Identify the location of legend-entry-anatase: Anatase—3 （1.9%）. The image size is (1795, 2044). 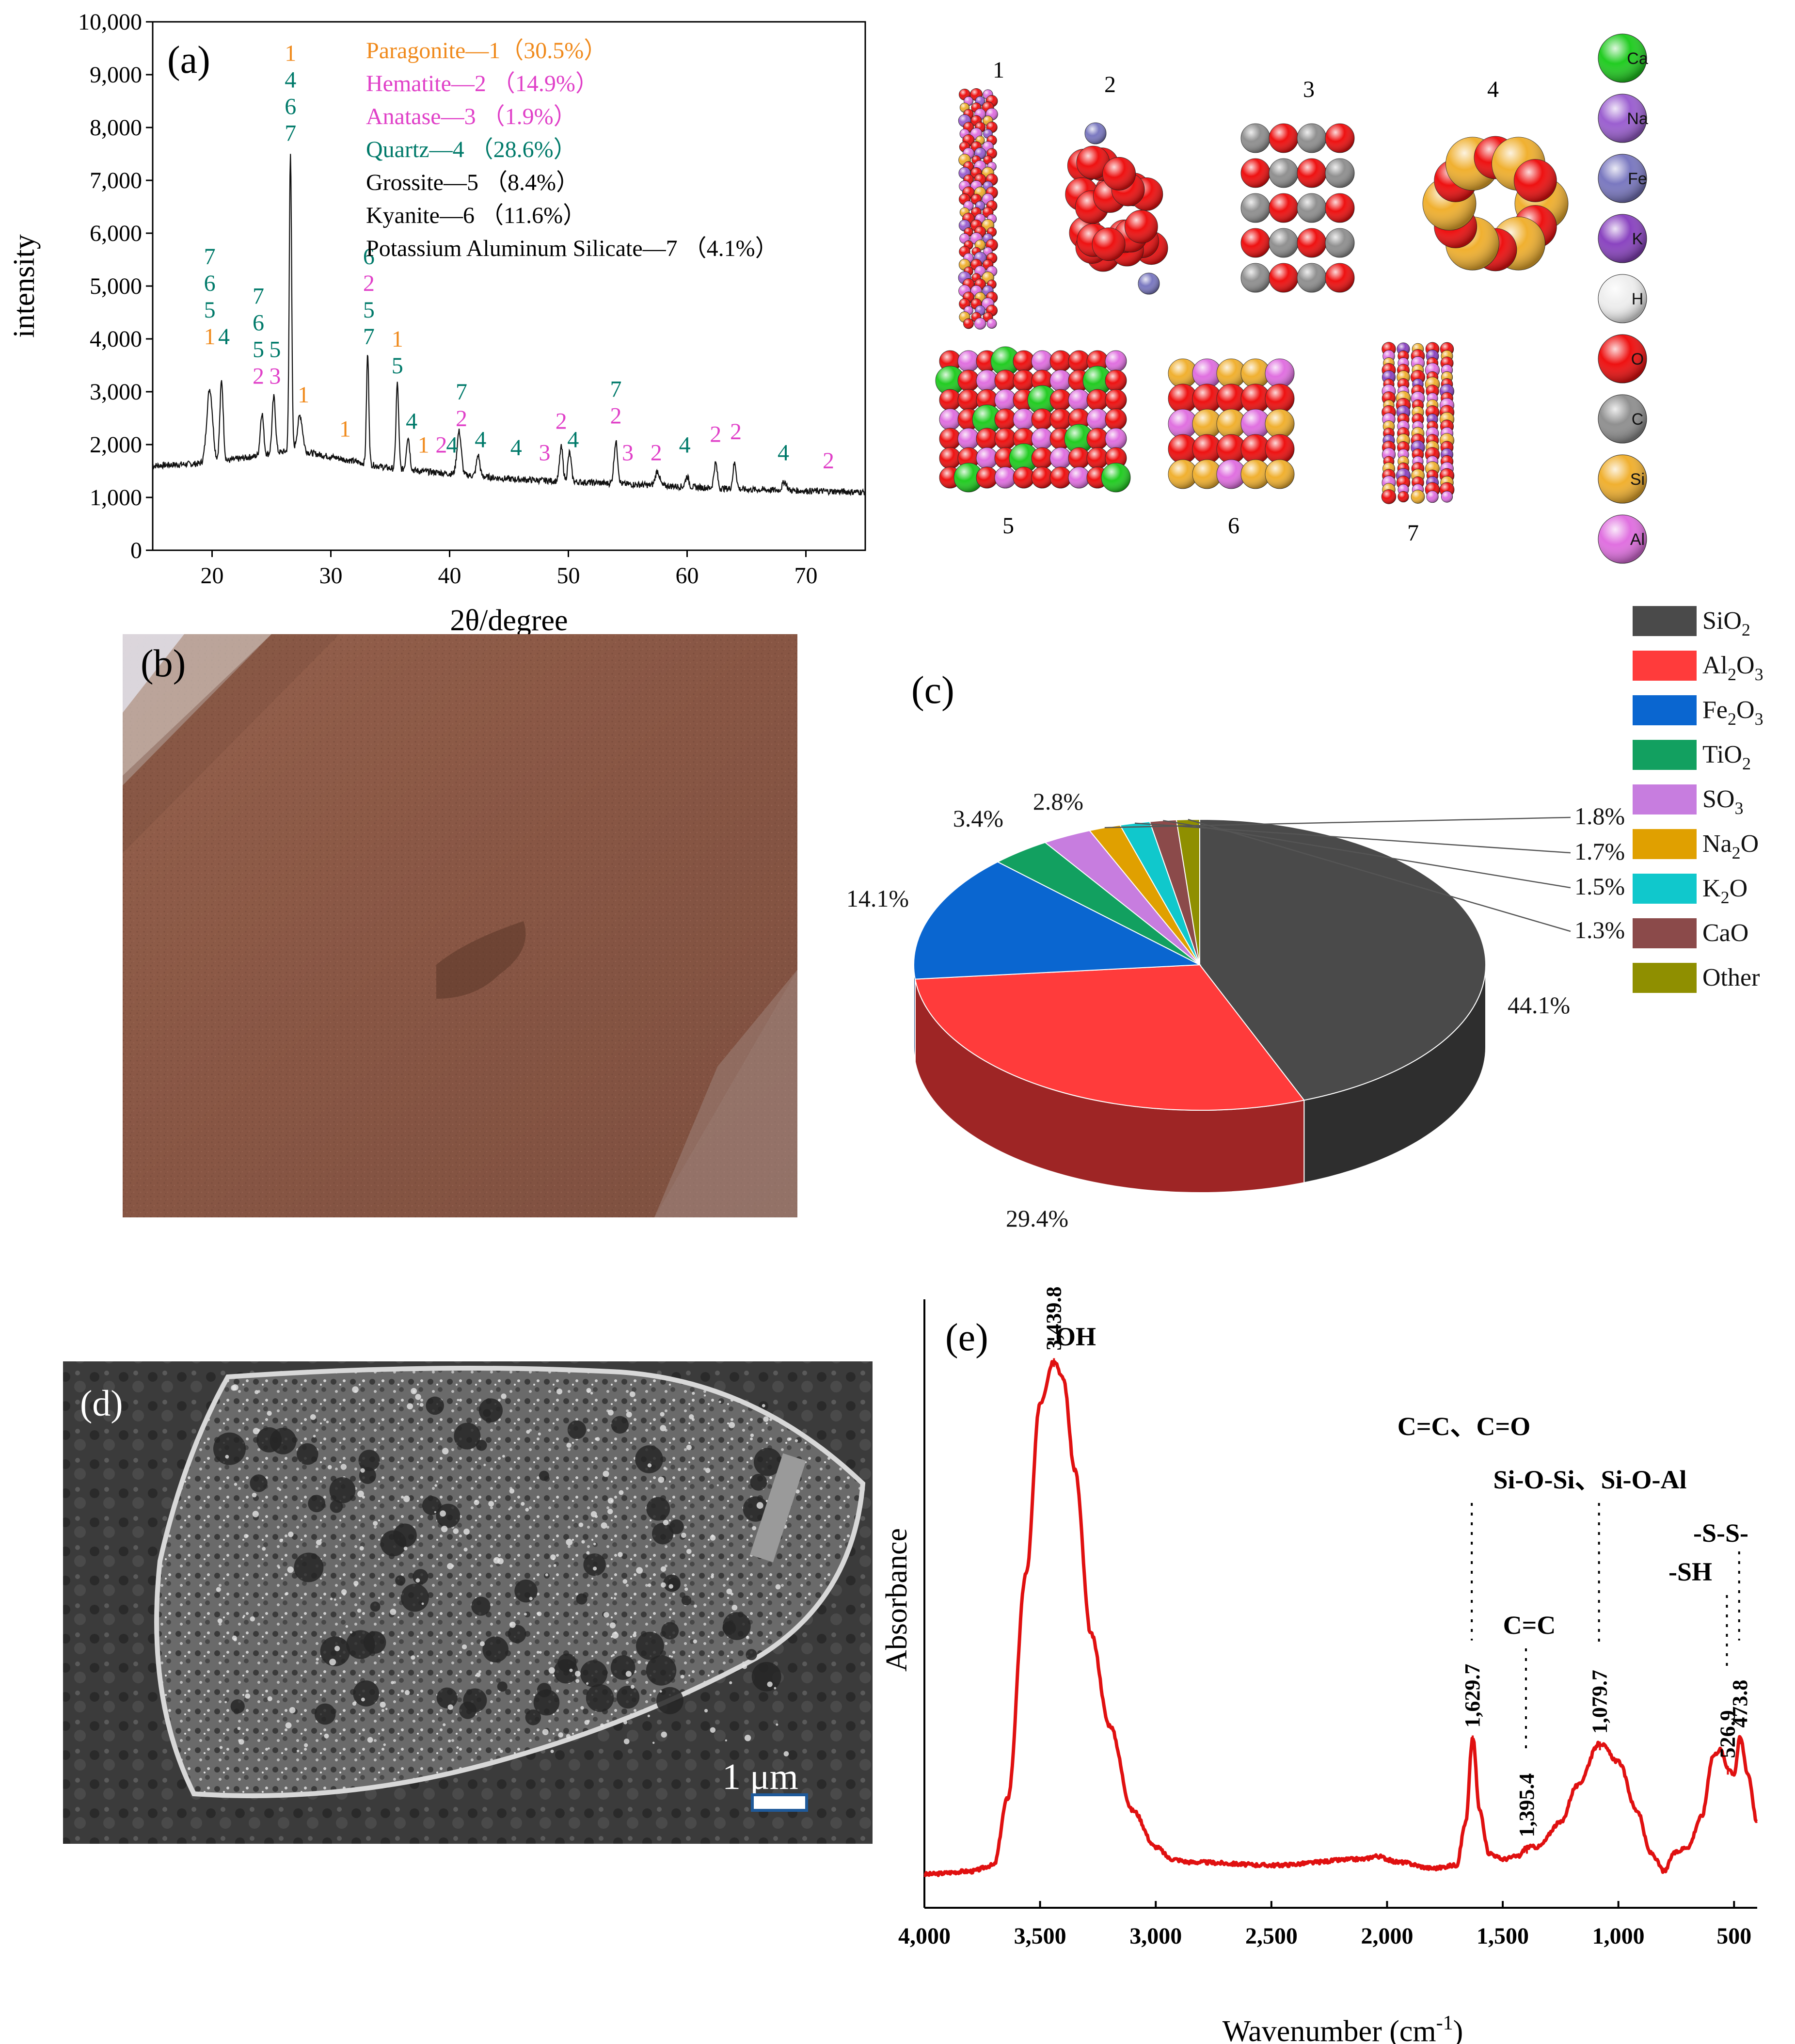
(471, 116).